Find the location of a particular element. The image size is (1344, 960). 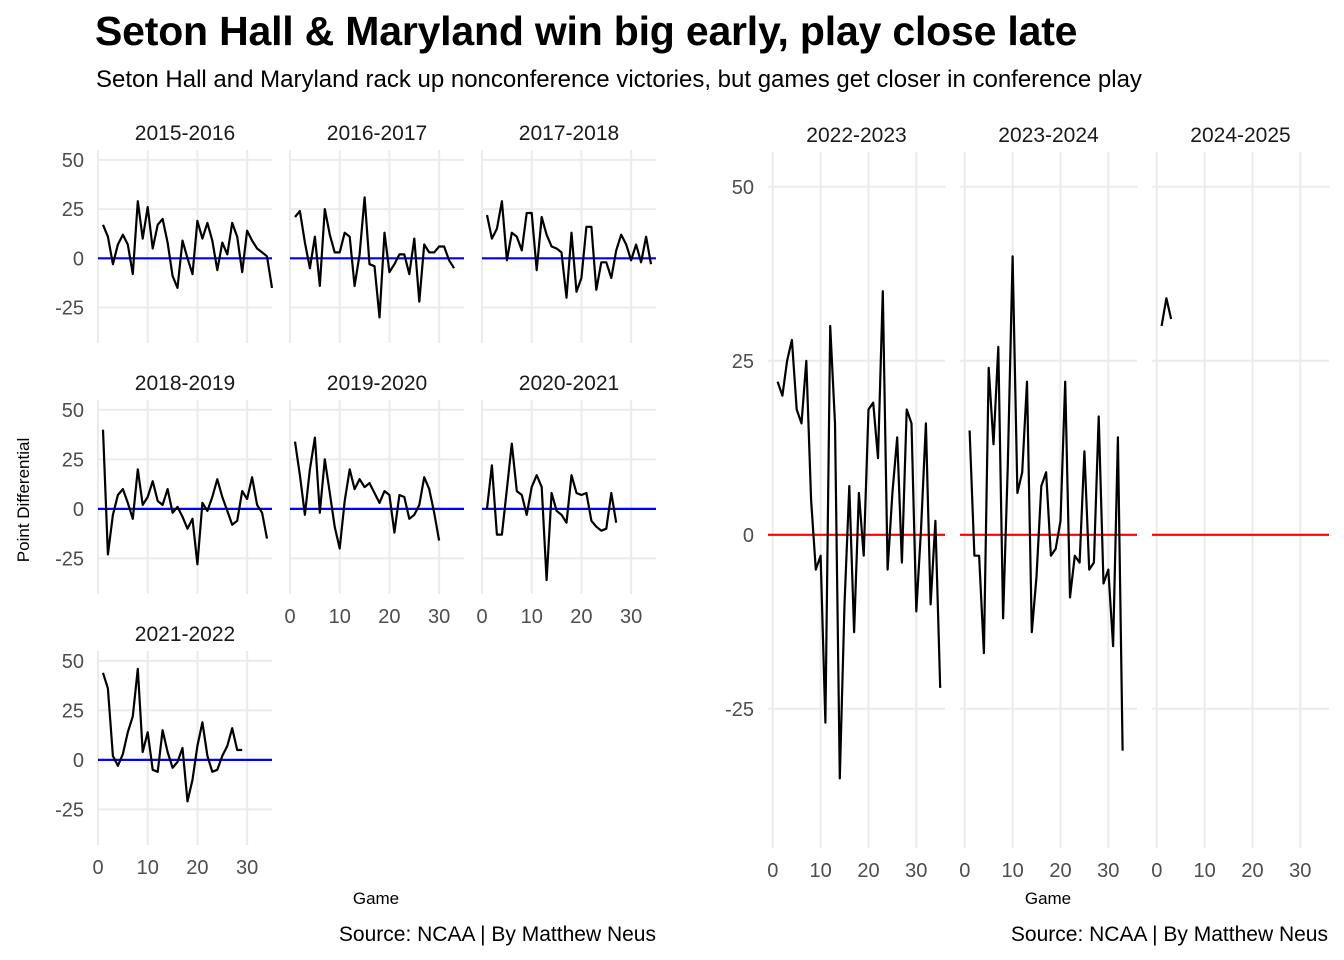

facet-label: 2015-2016 is located at coordinates (185, 133).